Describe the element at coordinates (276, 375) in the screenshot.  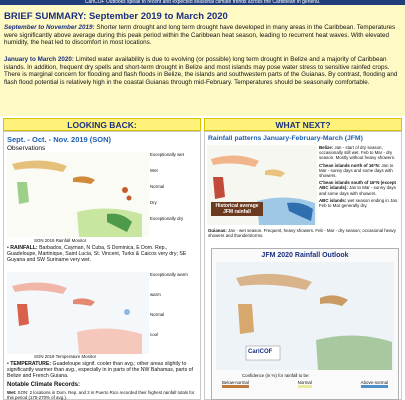
I see `confidence-label: Confidence (in %) for rainfall to be:` at that location.